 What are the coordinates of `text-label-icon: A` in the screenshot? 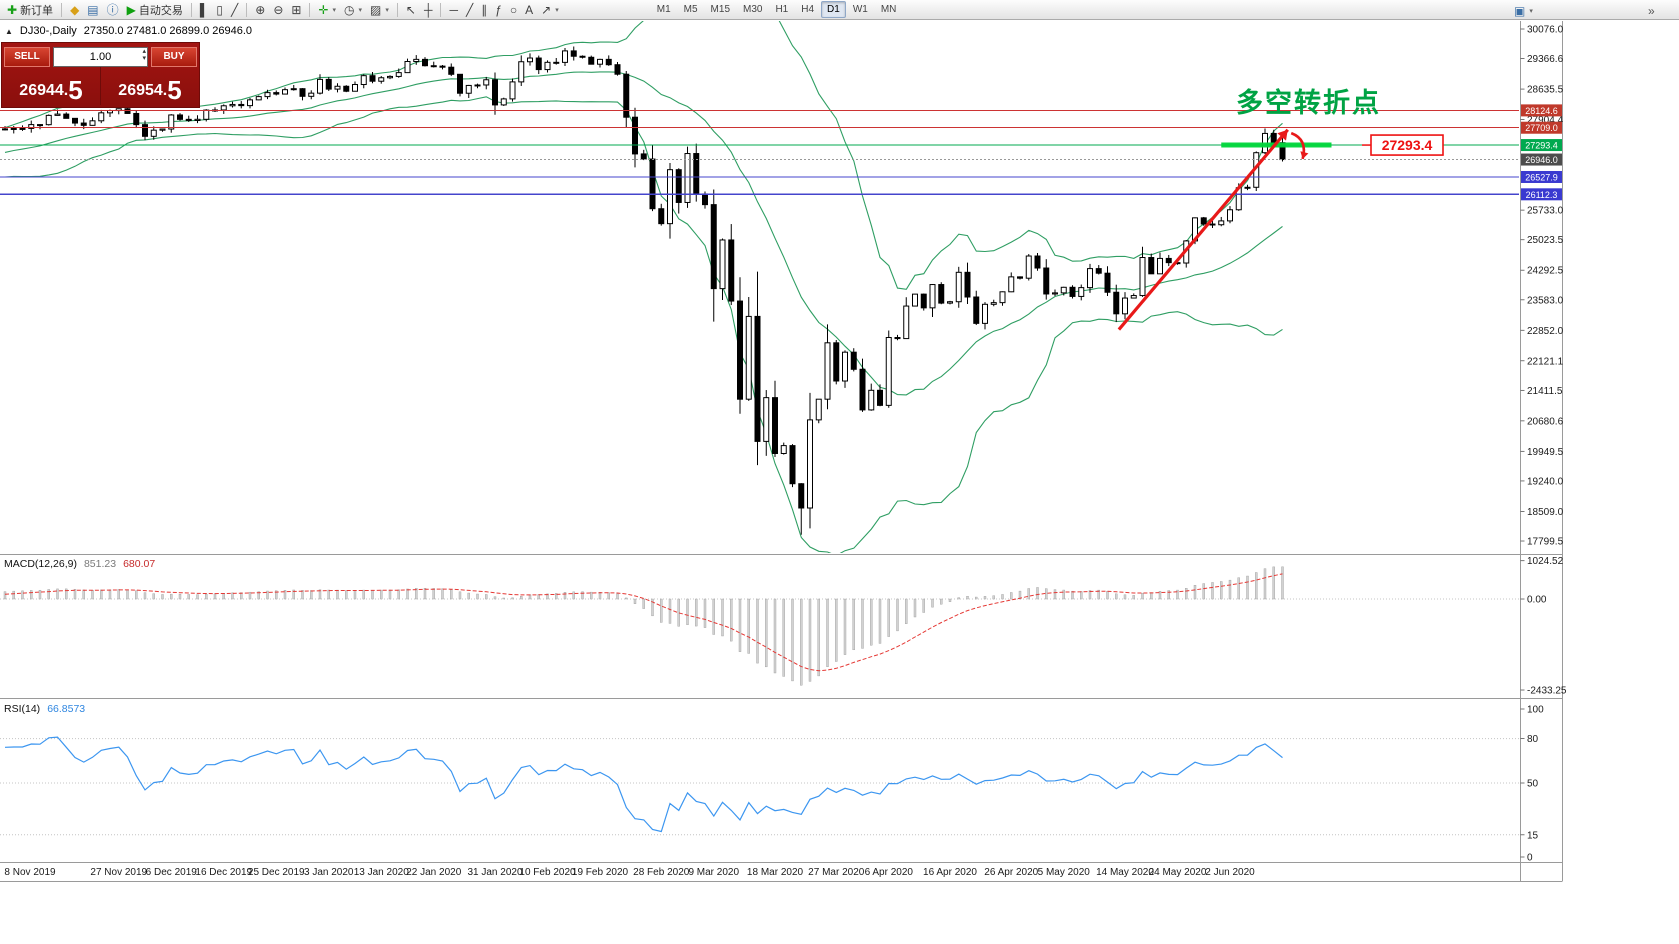 It's located at (529, 9).